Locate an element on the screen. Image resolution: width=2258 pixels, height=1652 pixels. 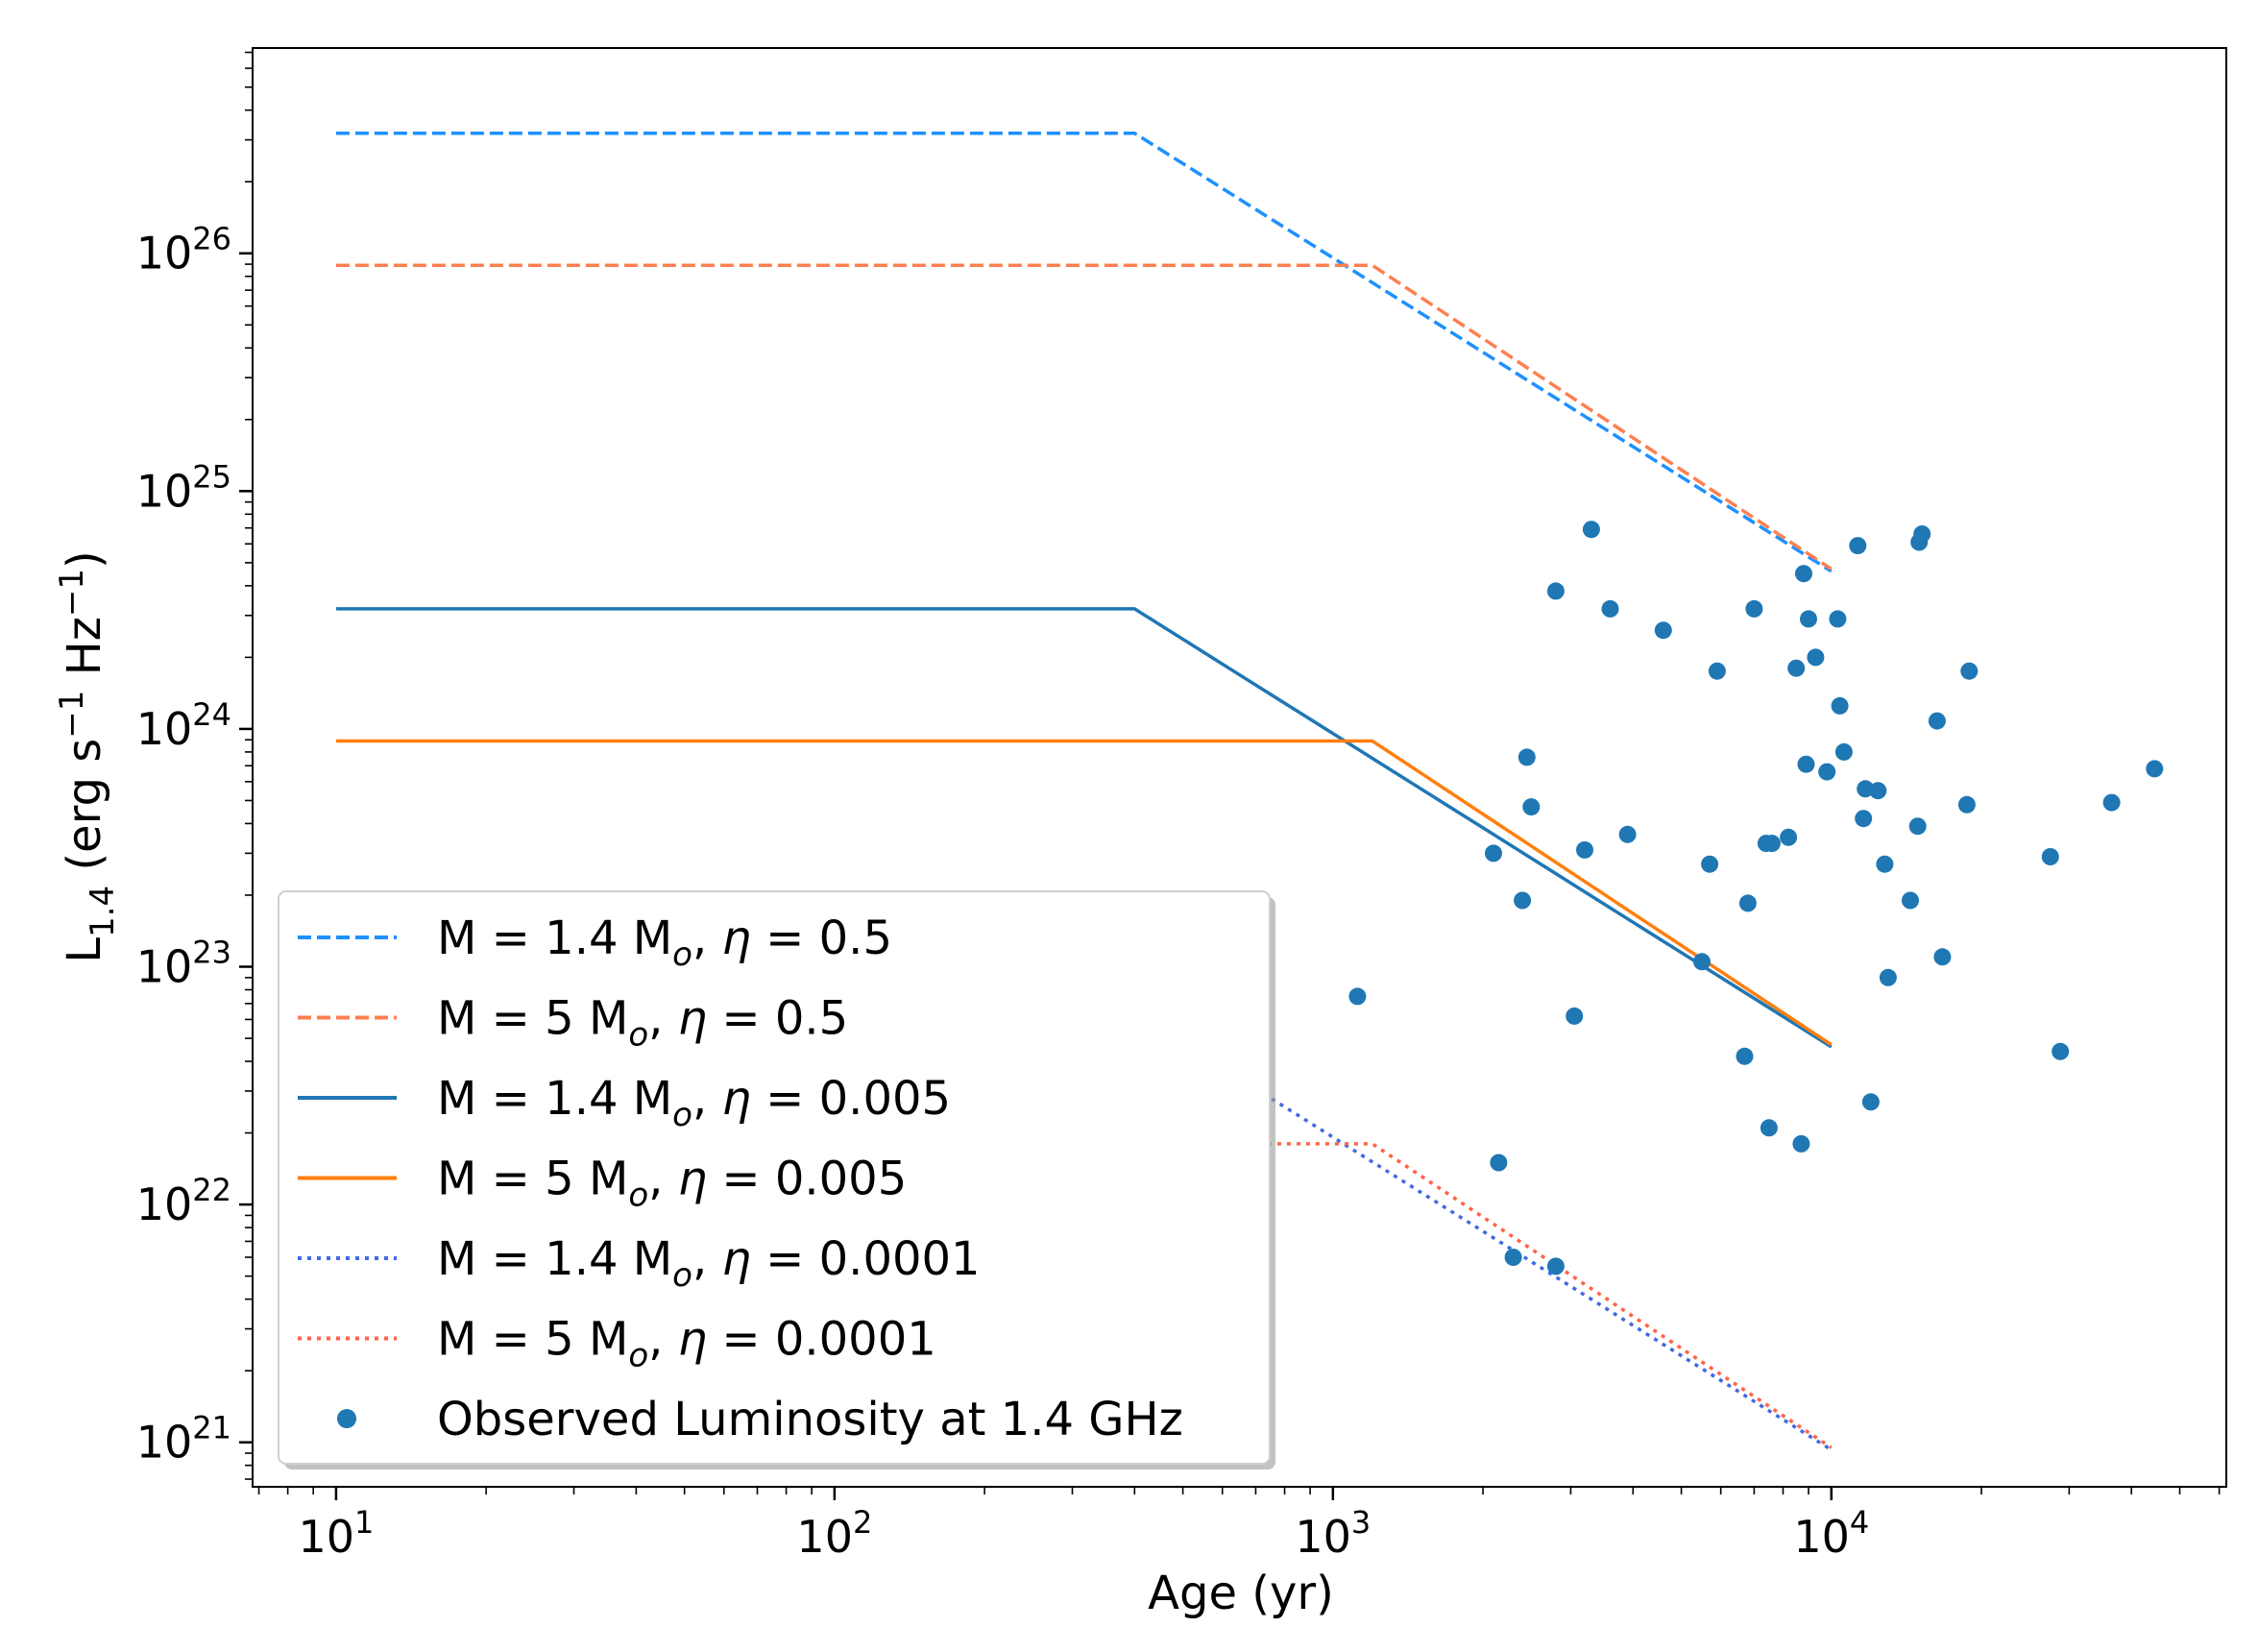
x-tick-label: 10² is located at coordinates (834, 1533).